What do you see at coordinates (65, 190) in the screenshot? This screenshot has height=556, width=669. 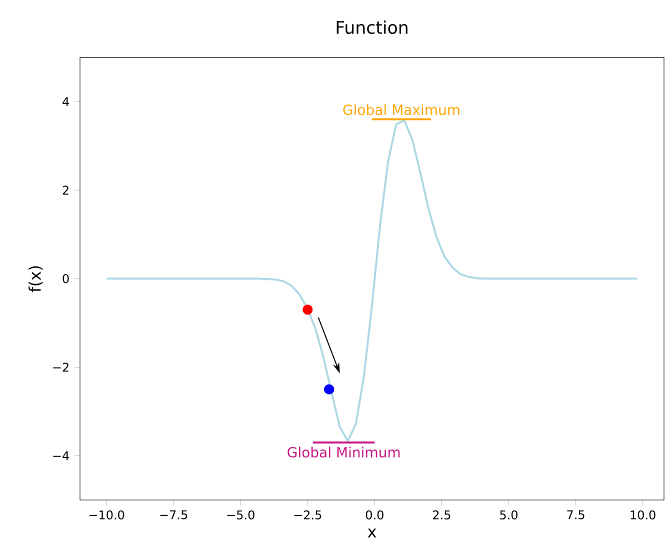 I see `y-tick-label: 2` at bounding box center [65, 190].